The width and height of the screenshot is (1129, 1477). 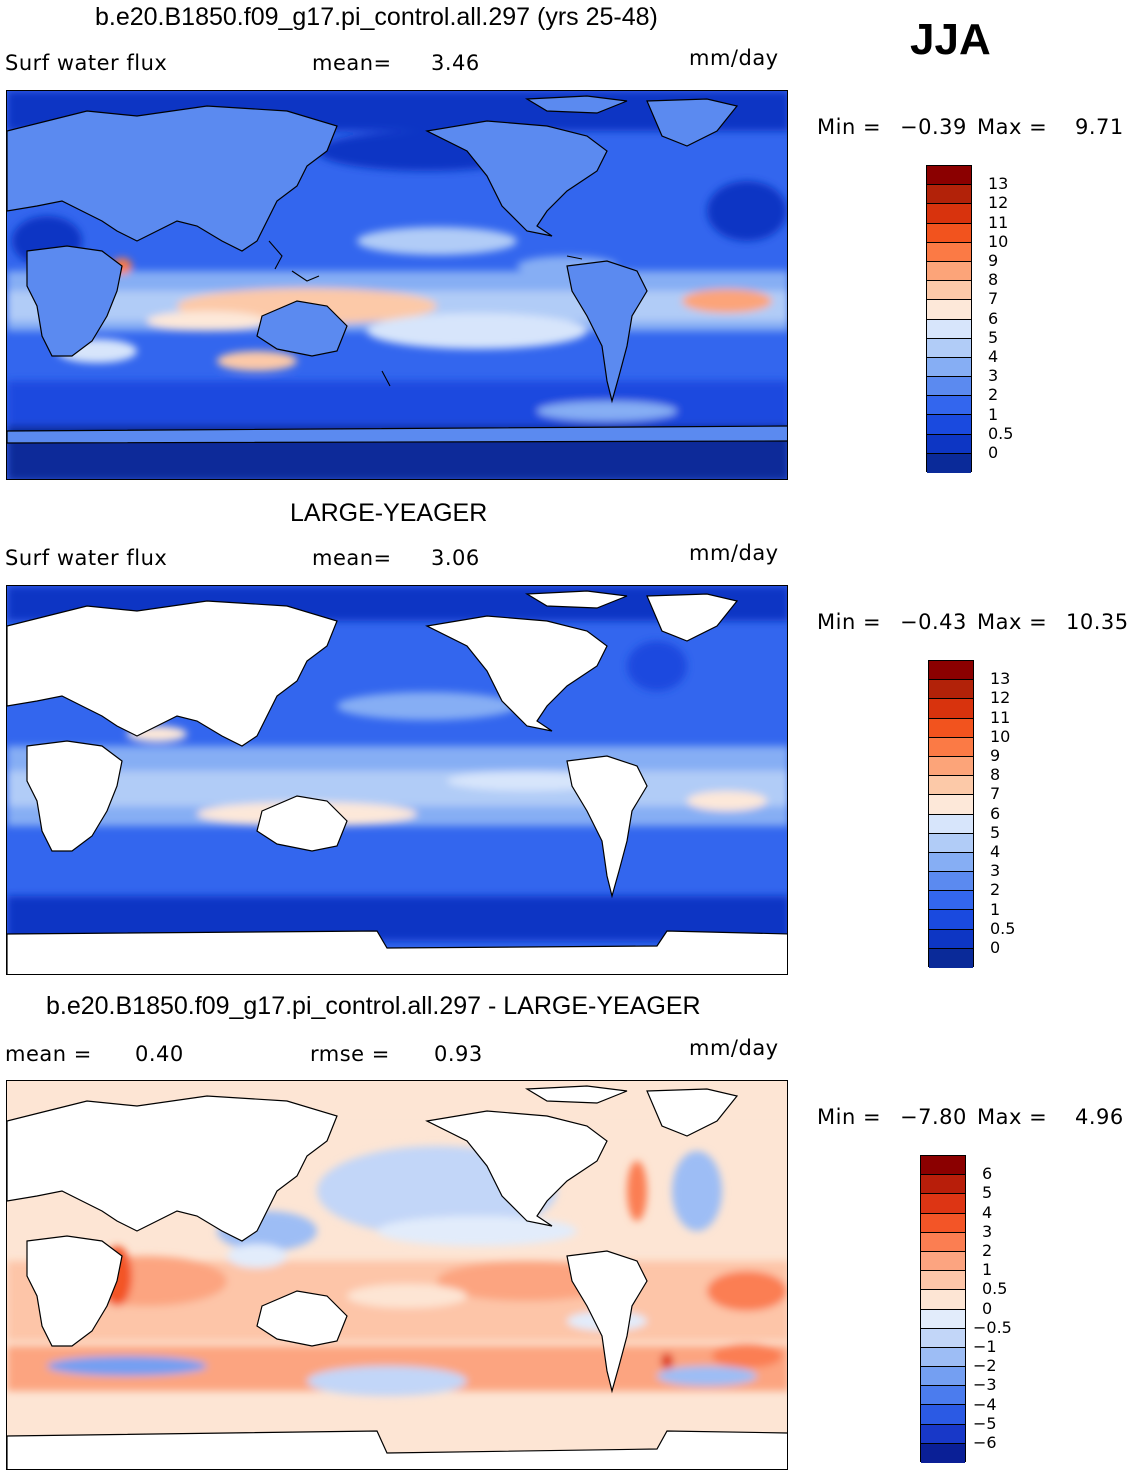 What do you see at coordinates (933, 622) in the screenshot?
I see `min-value-obs: −0.43` at bounding box center [933, 622].